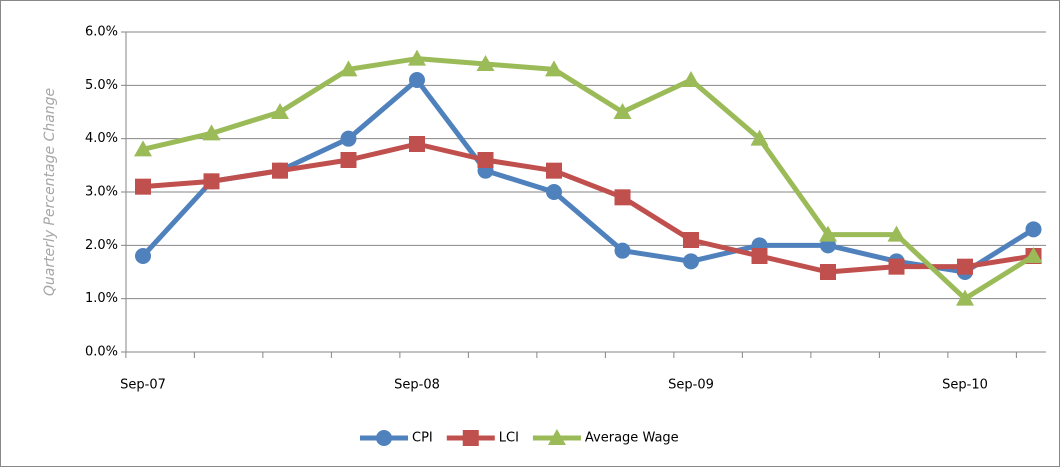 The width and height of the screenshot is (1060, 467). Describe the element at coordinates (101, 138) in the screenshot. I see `y-tick-label: 4.0%` at that location.